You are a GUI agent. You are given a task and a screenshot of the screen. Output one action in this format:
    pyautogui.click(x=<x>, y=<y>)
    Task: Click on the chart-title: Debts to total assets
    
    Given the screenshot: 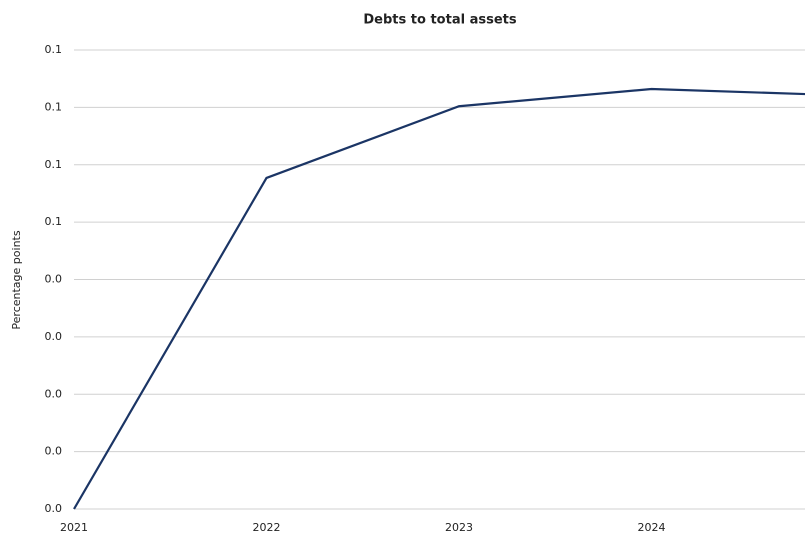 What is the action you would take?
    pyautogui.click(x=439, y=20)
    